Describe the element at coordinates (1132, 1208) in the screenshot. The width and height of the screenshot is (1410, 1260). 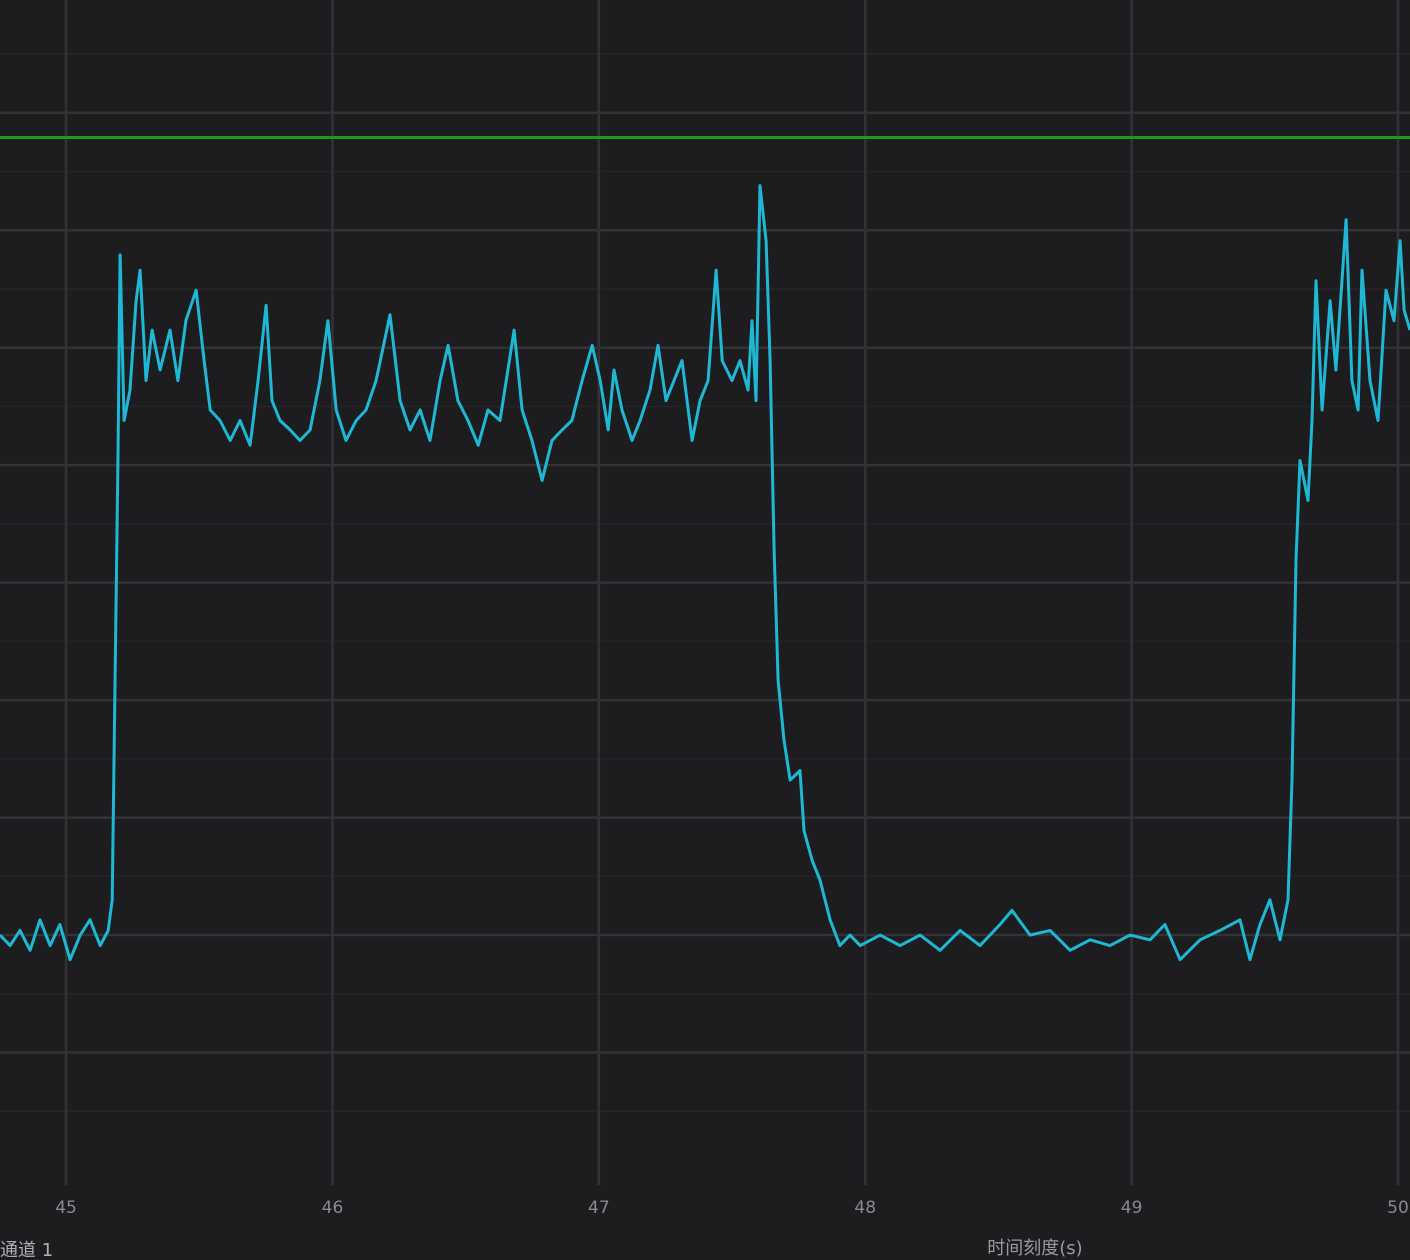
I see `x-tick-label: 49` at that location.